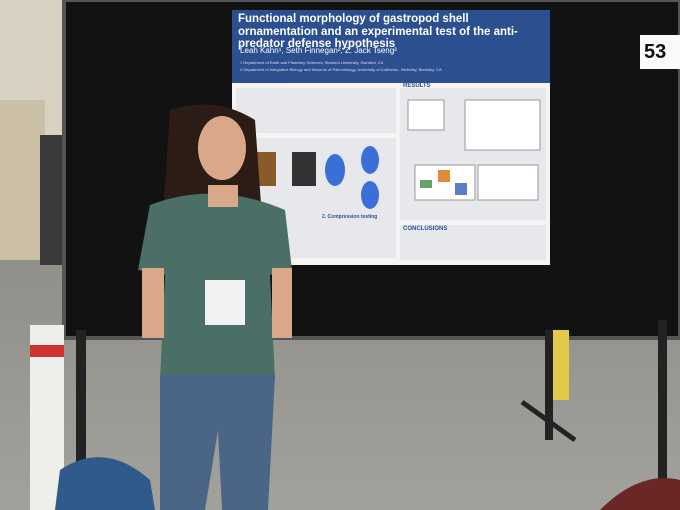  I want to click on section-heading: 2. Compression testing, so click(350, 217).